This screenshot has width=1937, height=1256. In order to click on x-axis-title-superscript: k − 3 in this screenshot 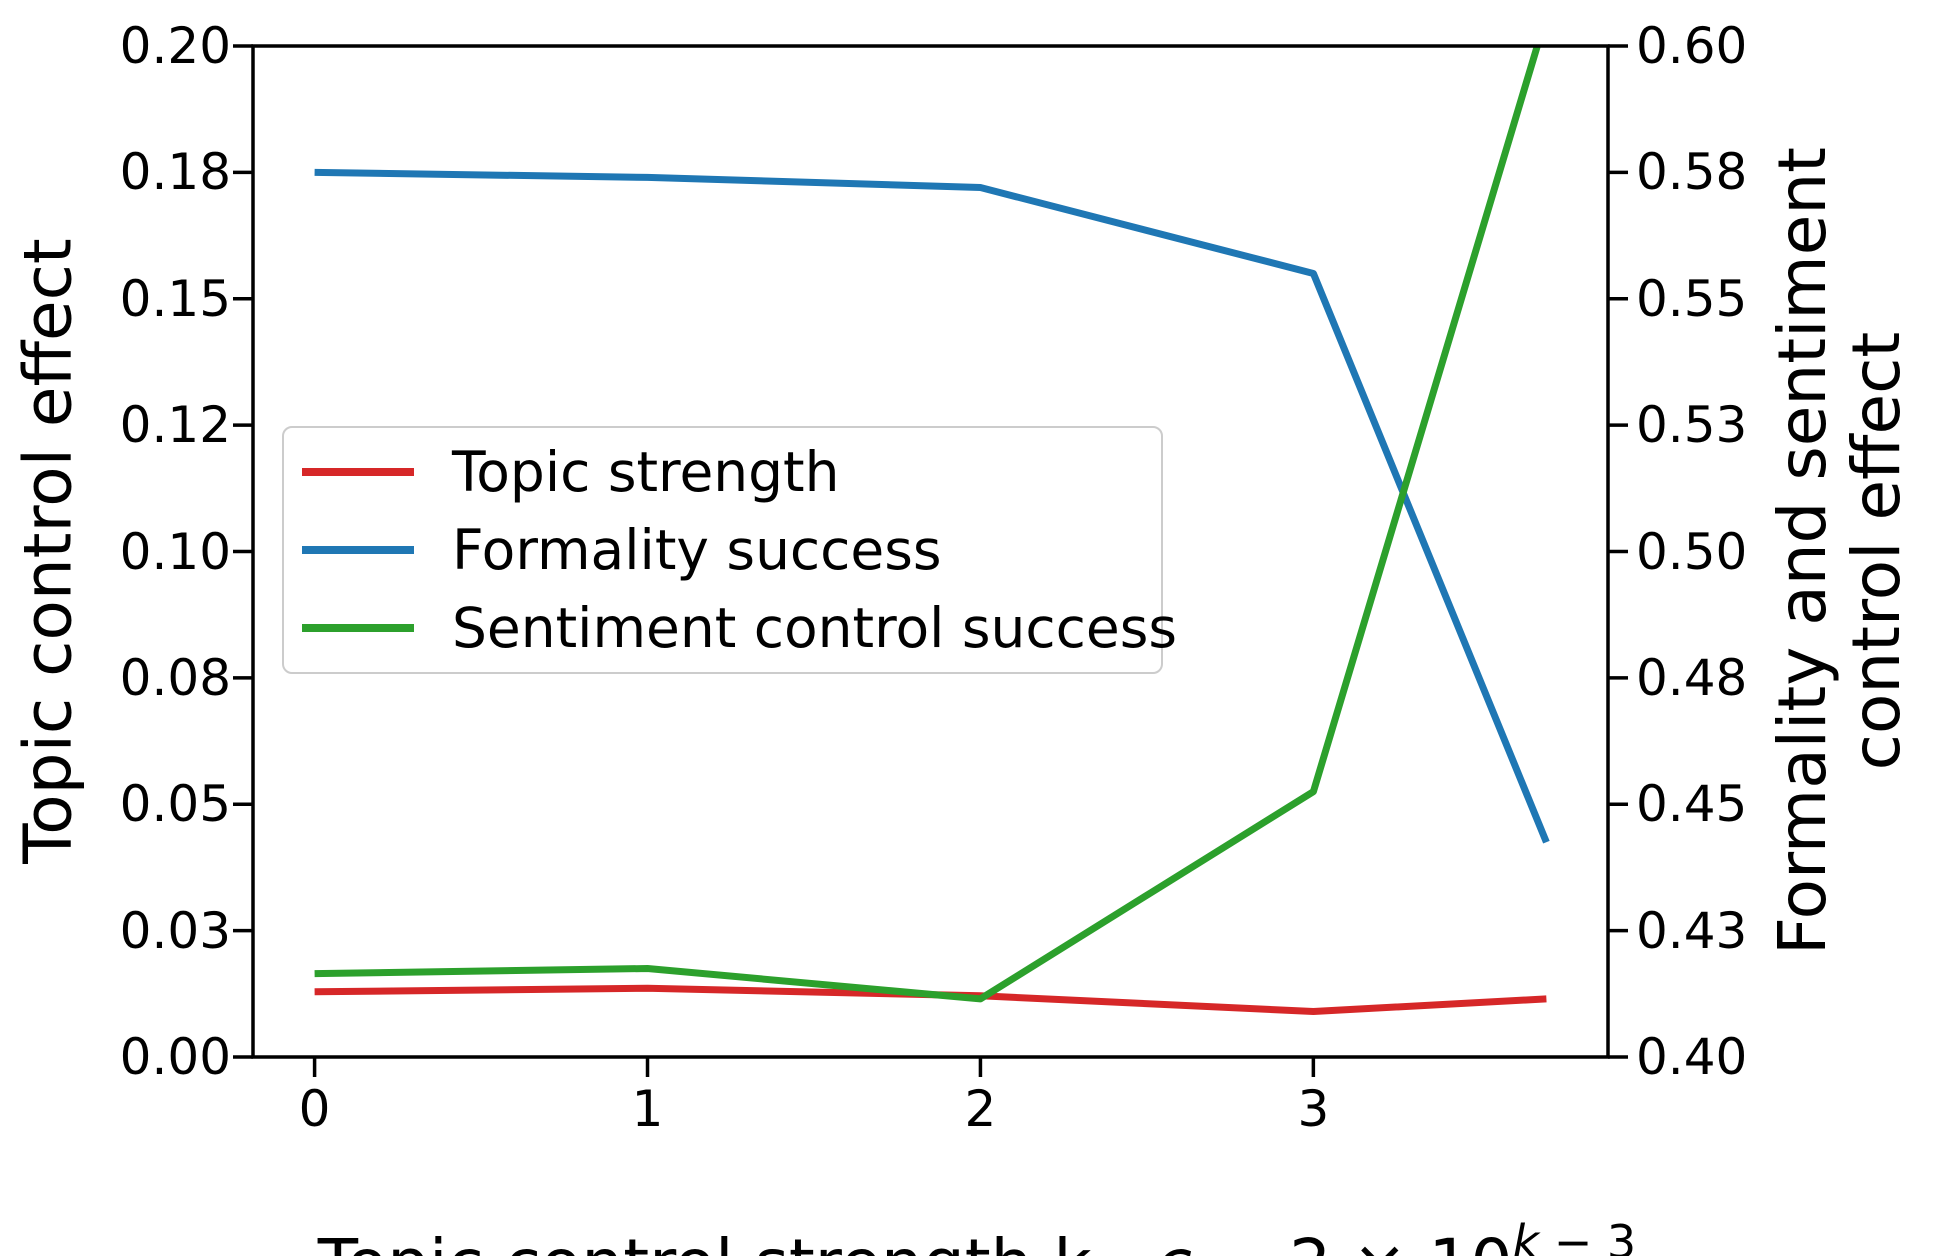, I will do `click(1574, 1235)`.